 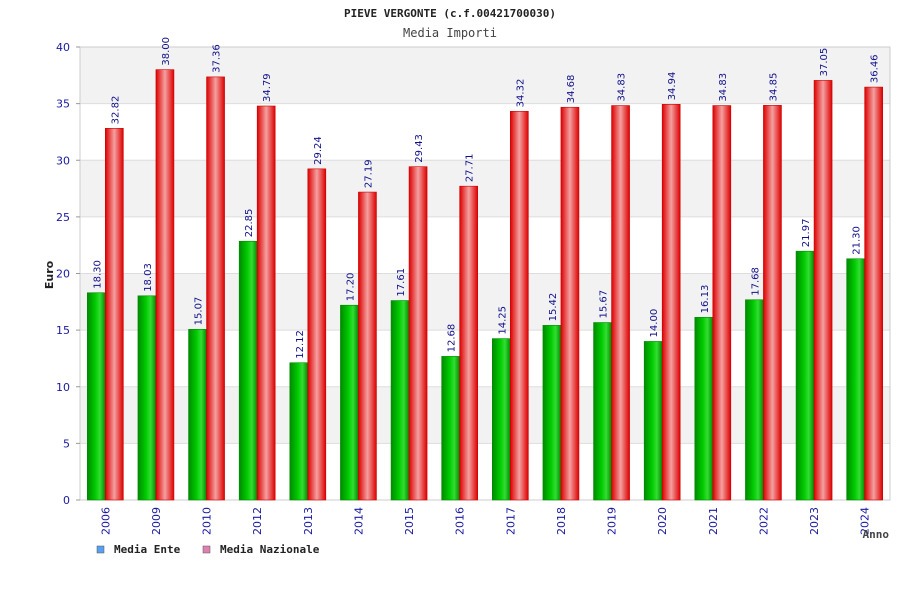 I want to click on x-tick-label: 2019, so click(x=612, y=521).